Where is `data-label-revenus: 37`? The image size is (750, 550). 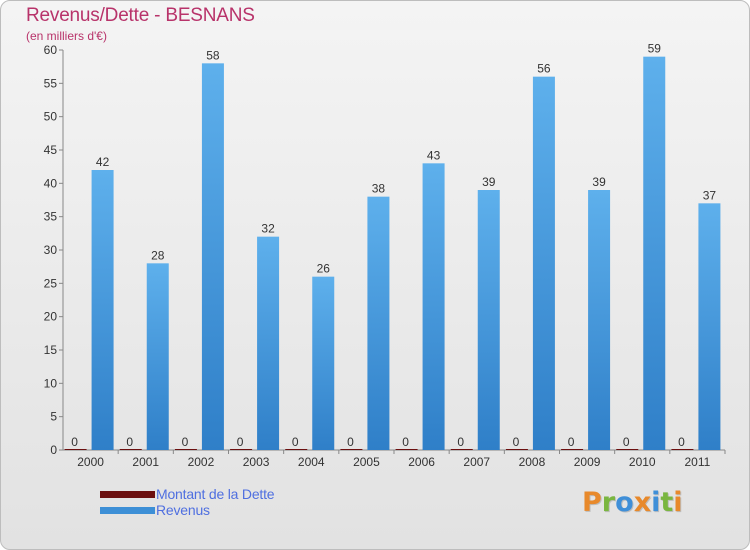
data-label-revenus: 37 is located at coordinates (710, 195).